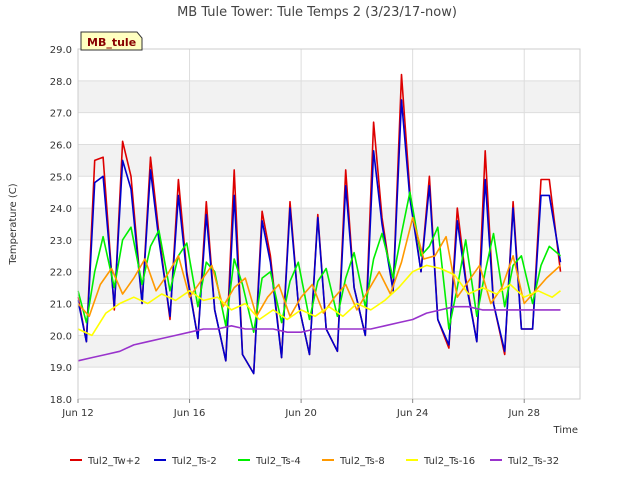  Describe the element at coordinates (362, 461) in the screenshot. I see `legend-label: Tul2_Ts-8` at that location.